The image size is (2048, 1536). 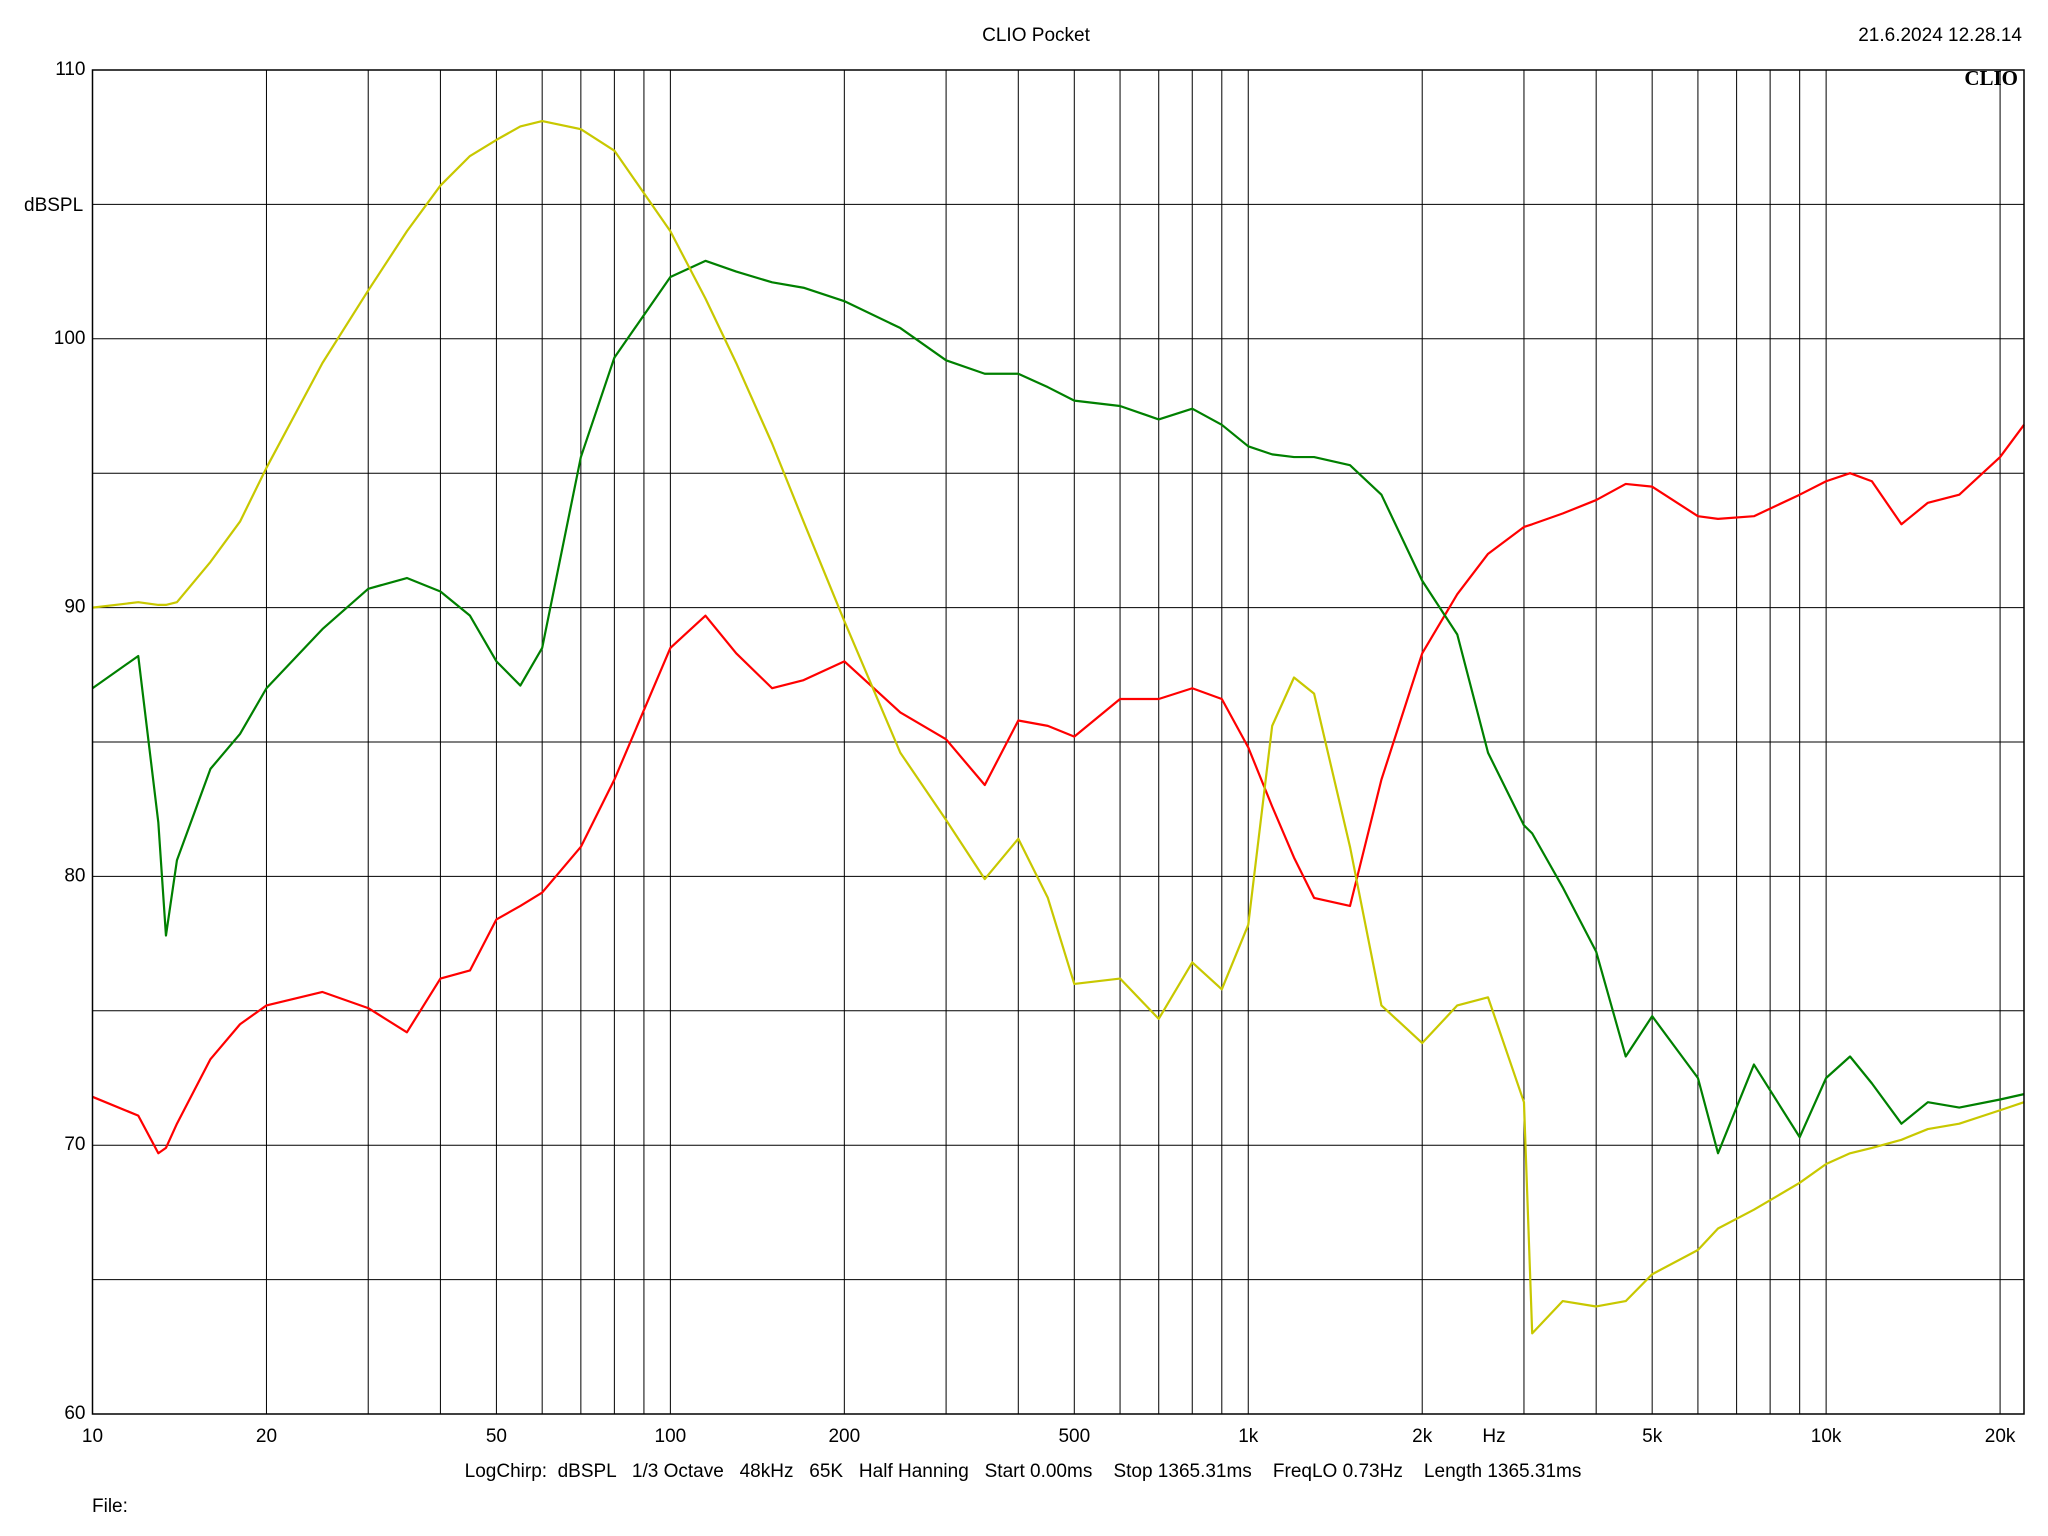 I want to click on x-tick-label: 20k, so click(x=2000, y=1436).